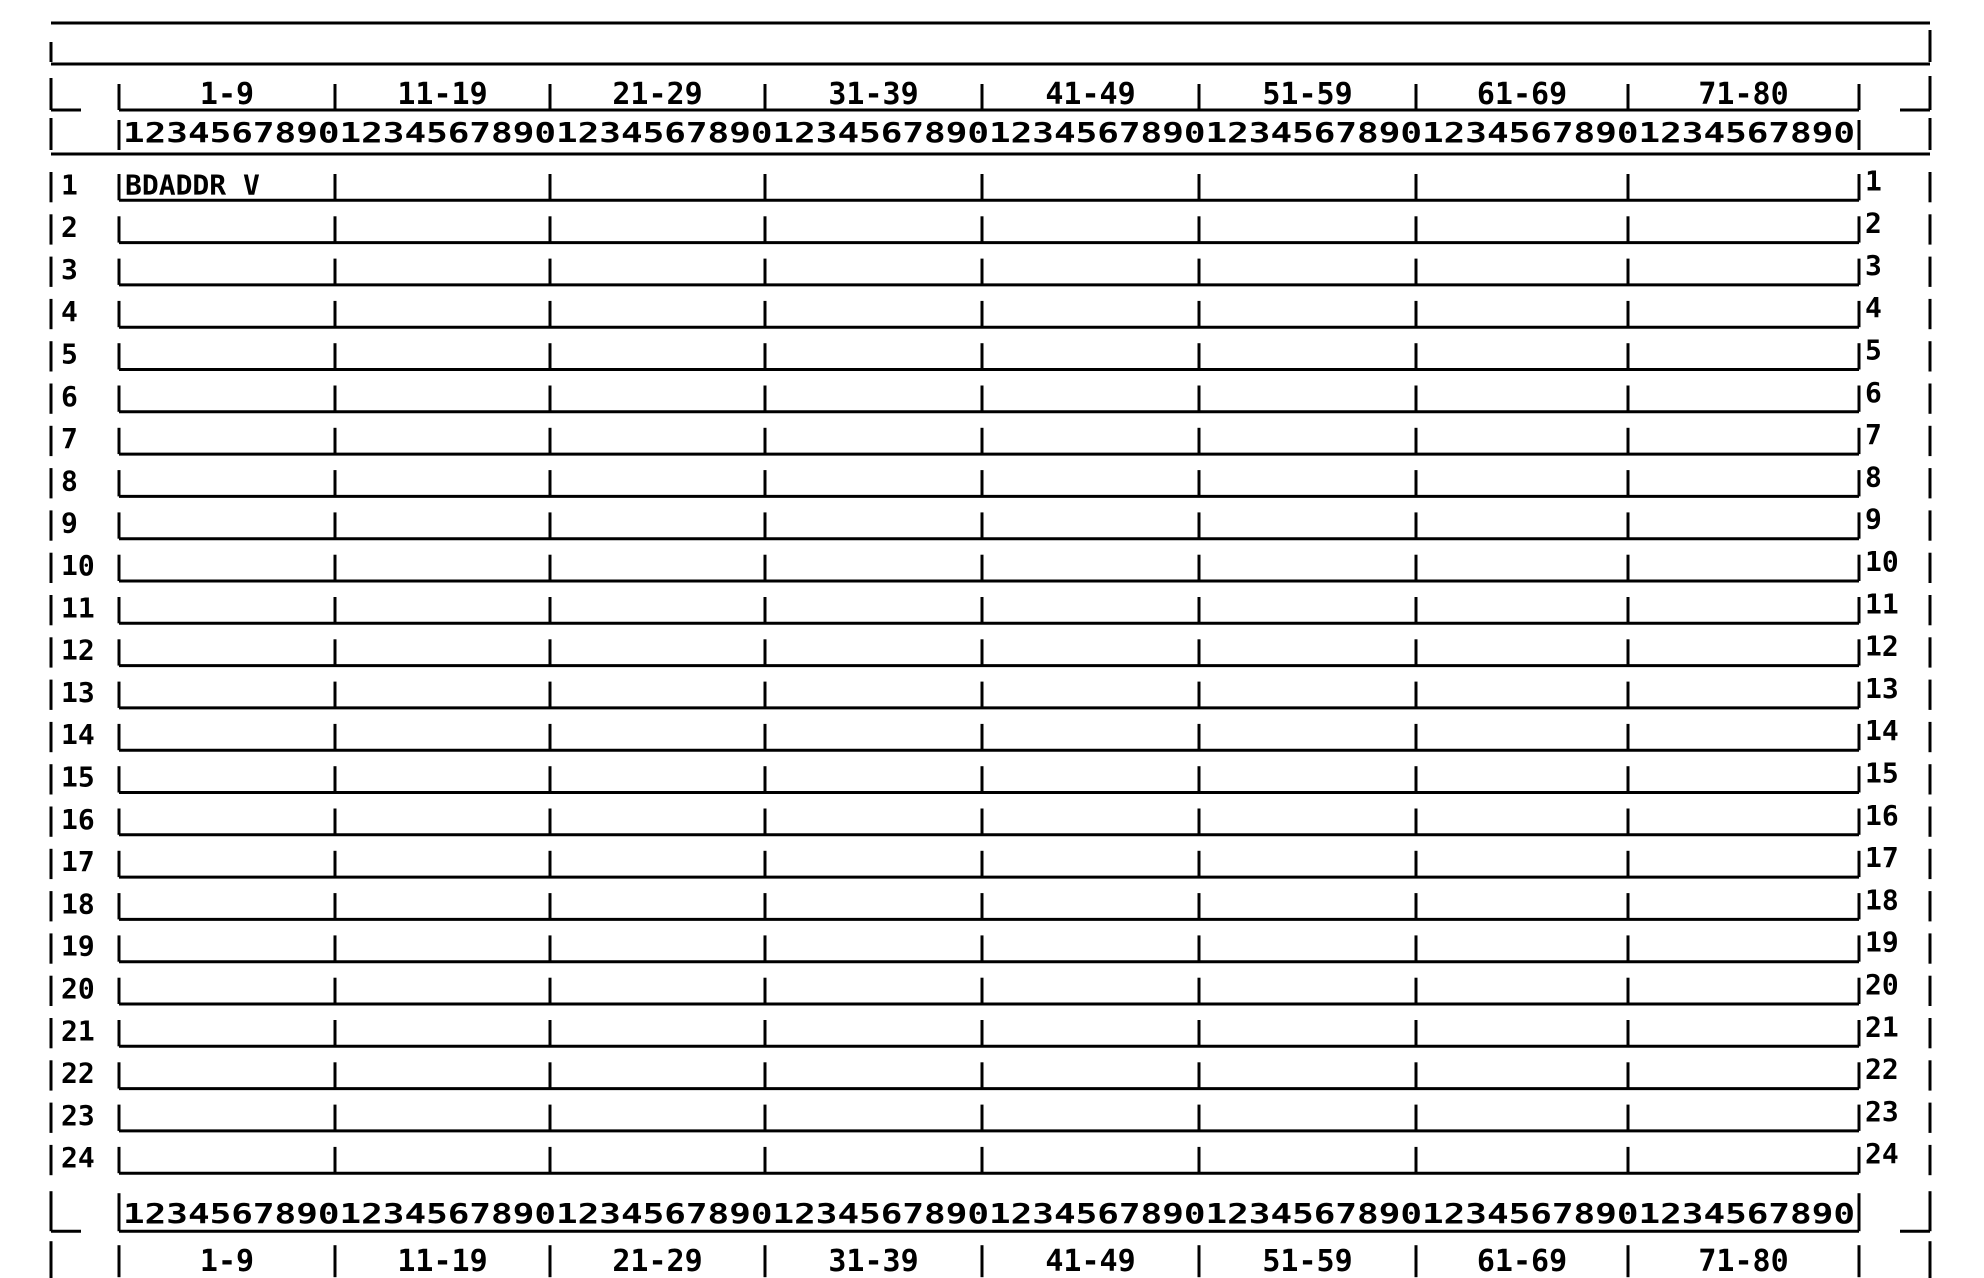 The image size is (1984, 1278). I want to click on row-number-left: 5, so click(69, 354).